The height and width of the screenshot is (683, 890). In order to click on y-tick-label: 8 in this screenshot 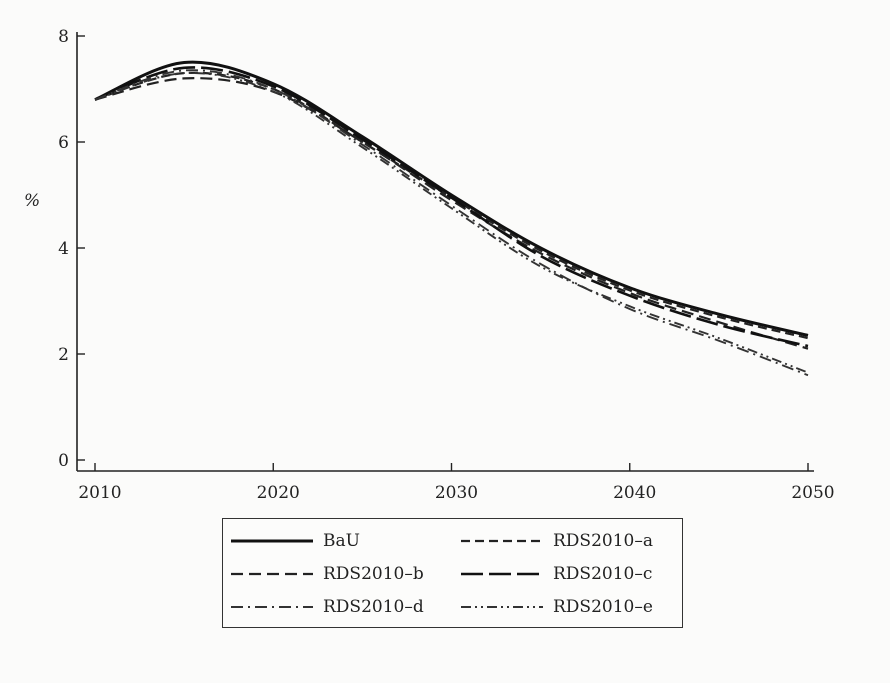, I will do `click(63, 37)`.